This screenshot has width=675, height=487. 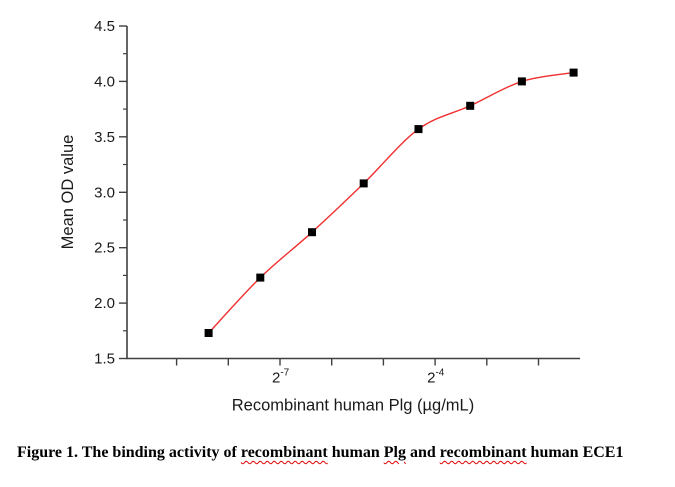 I want to click on y-tick-label: 3.5, so click(x=104, y=137).